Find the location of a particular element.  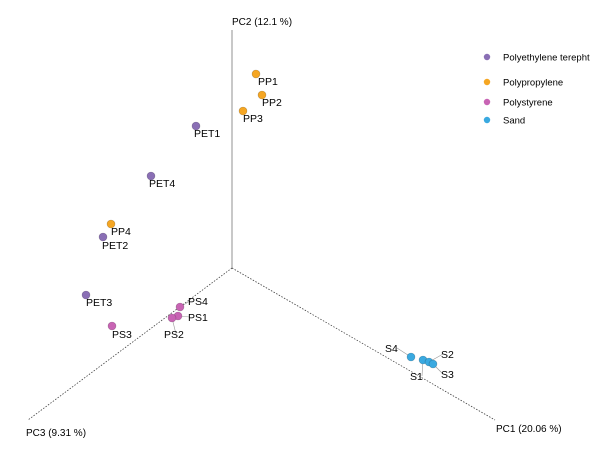

legend-label-1: Polypropylene is located at coordinates (533, 83).